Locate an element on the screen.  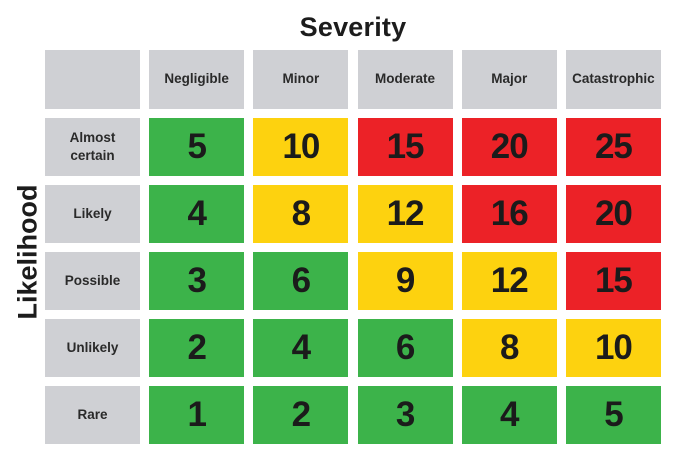
row-header: Almost certain is located at coordinates (92, 147).